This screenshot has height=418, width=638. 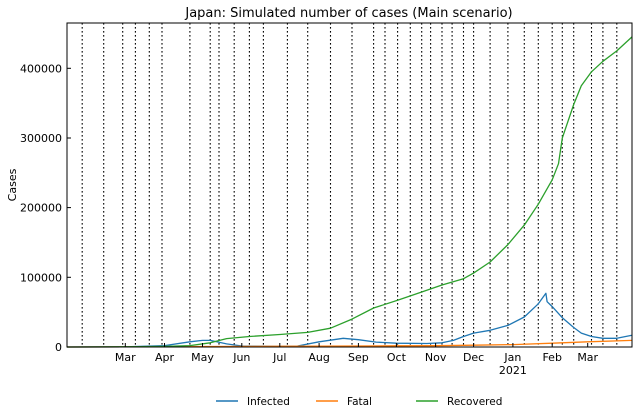 I want to click on legend-item-recovered: Recovered, so click(x=459, y=402).